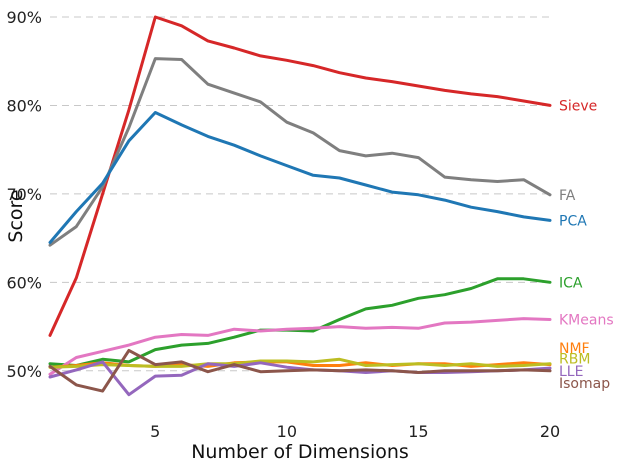  Describe the element at coordinates (24, 17) in the screenshot. I see `y-tick-label: 90%` at that location.